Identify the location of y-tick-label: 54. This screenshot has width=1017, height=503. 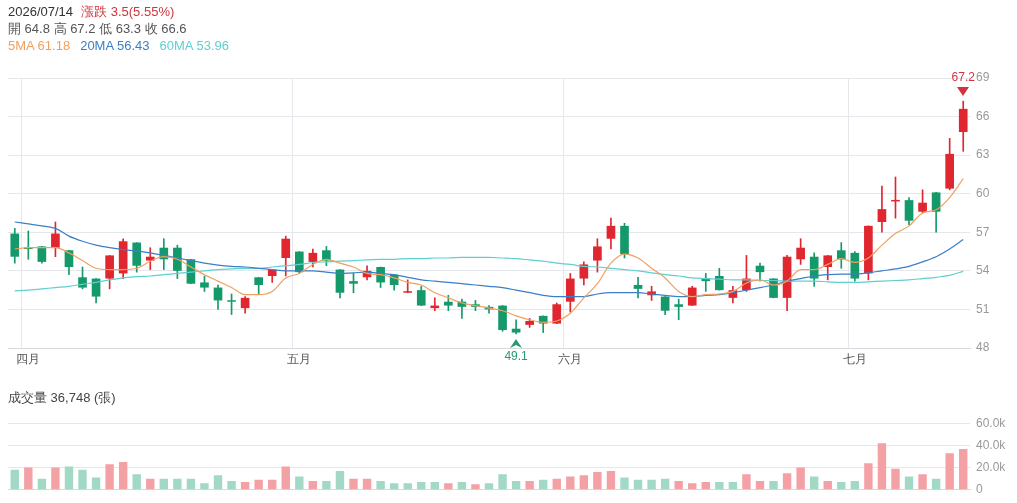
(983, 270).